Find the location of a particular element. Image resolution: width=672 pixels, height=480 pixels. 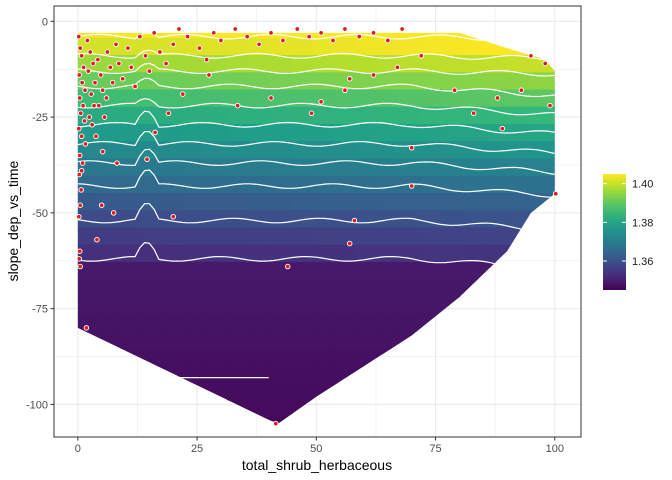

y-axis: 0 -25 -50 -75 -100 is located at coordinates (40, 213).